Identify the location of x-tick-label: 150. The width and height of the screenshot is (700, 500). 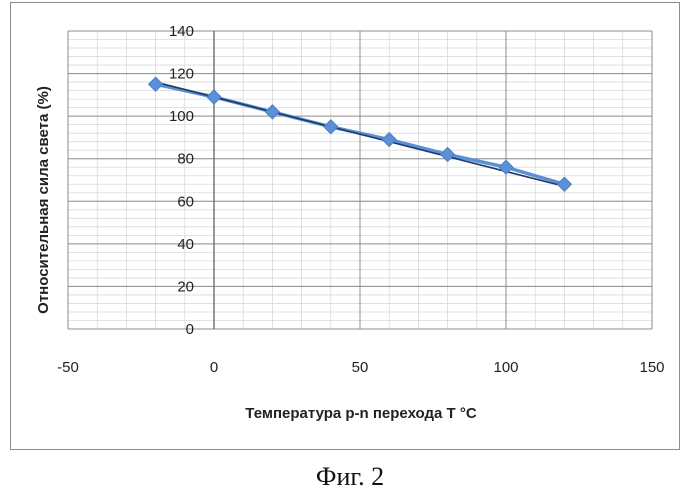
(651, 367).